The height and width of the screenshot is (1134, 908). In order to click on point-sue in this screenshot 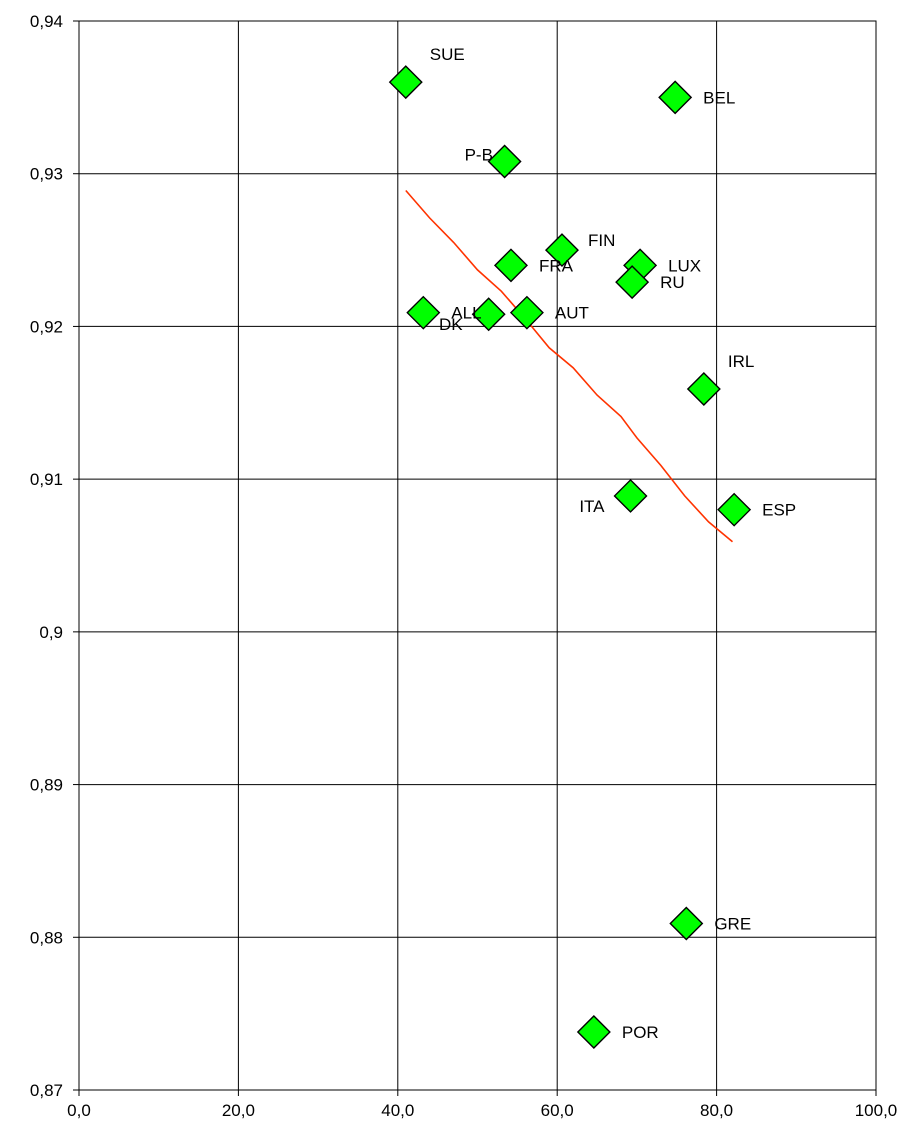, I will do `click(405, 82)`.